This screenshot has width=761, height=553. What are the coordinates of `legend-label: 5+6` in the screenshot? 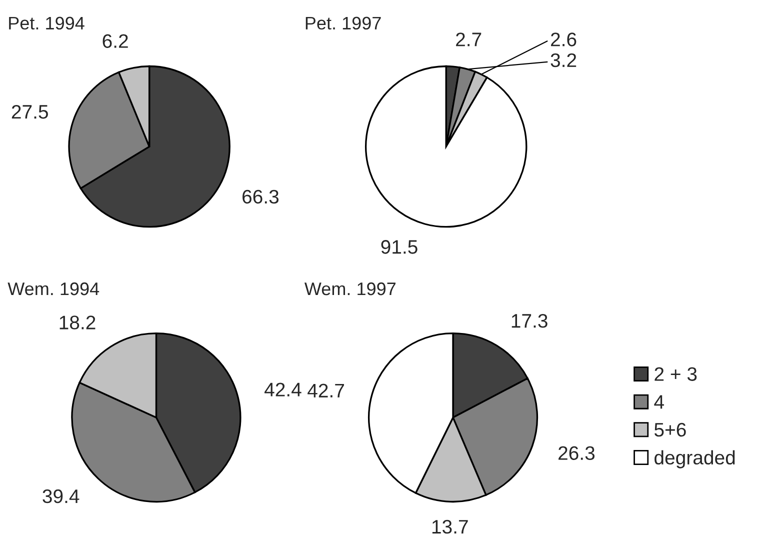 It's located at (670, 429).